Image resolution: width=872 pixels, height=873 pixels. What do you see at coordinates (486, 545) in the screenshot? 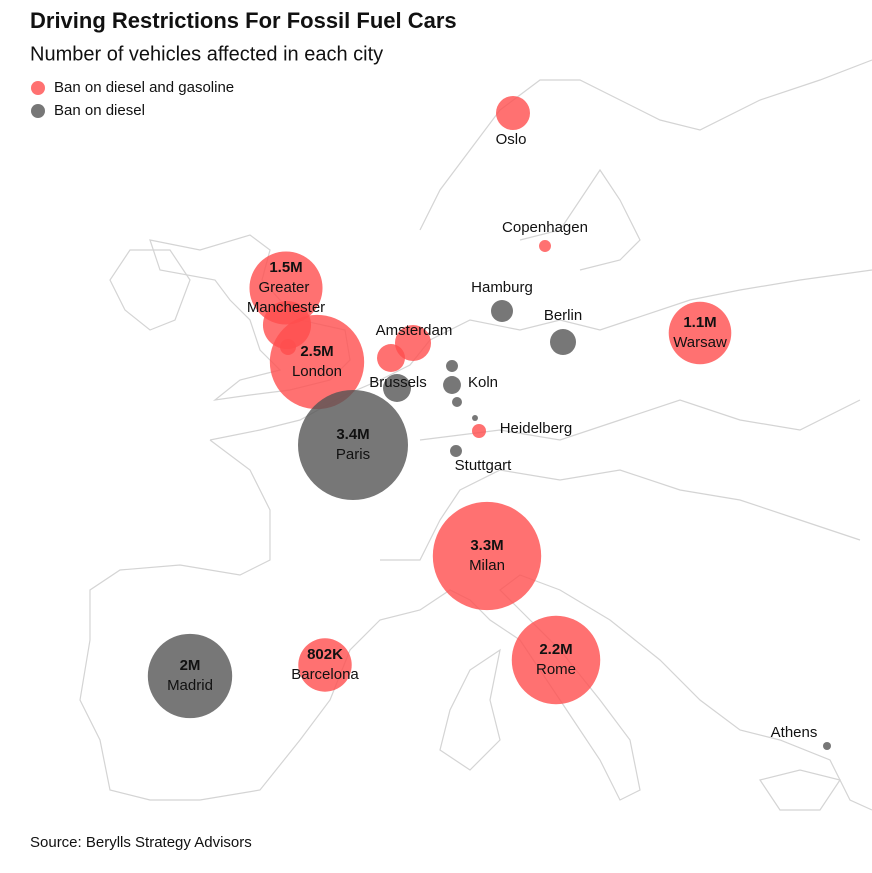
I see `value-label: 3.3M` at bounding box center [486, 545].